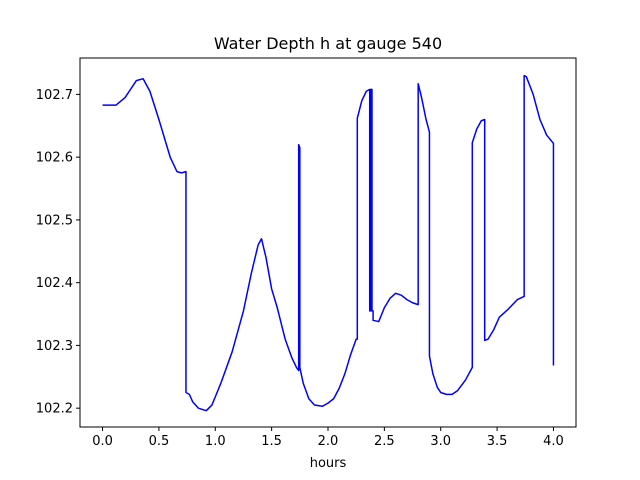 The image size is (640, 480). What do you see at coordinates (497, 441) in the screenshot?
I see `x-tick-label: 3.5` at bounding box center [497, 441].